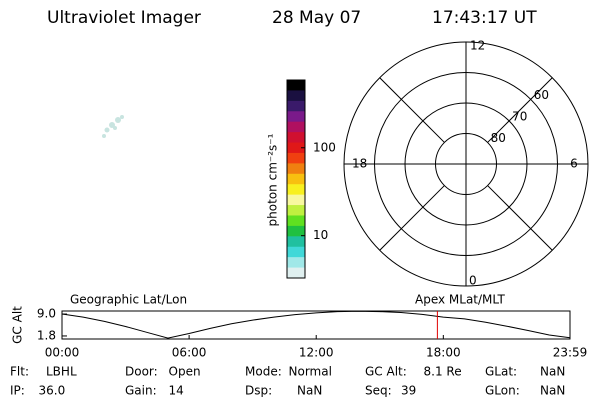 This screenshot has height=400, width=600. I want to click on info-label: Door:, so click(141, 372).